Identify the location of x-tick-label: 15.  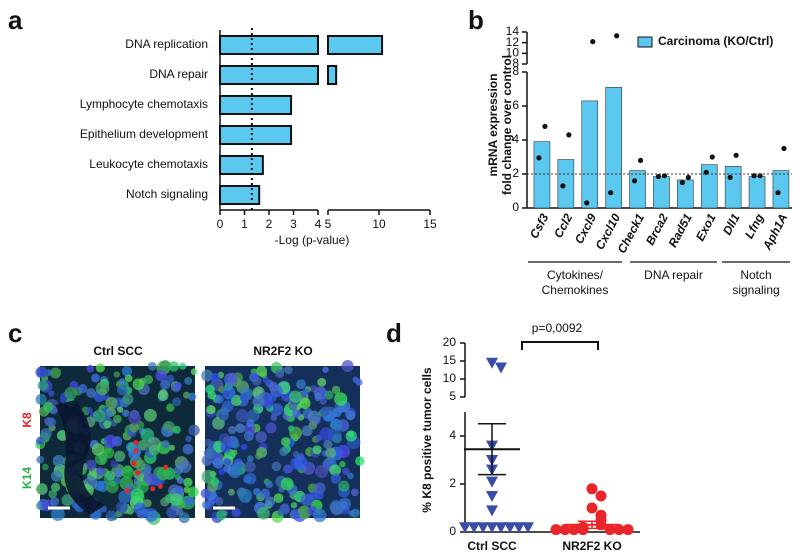
(430, 224).